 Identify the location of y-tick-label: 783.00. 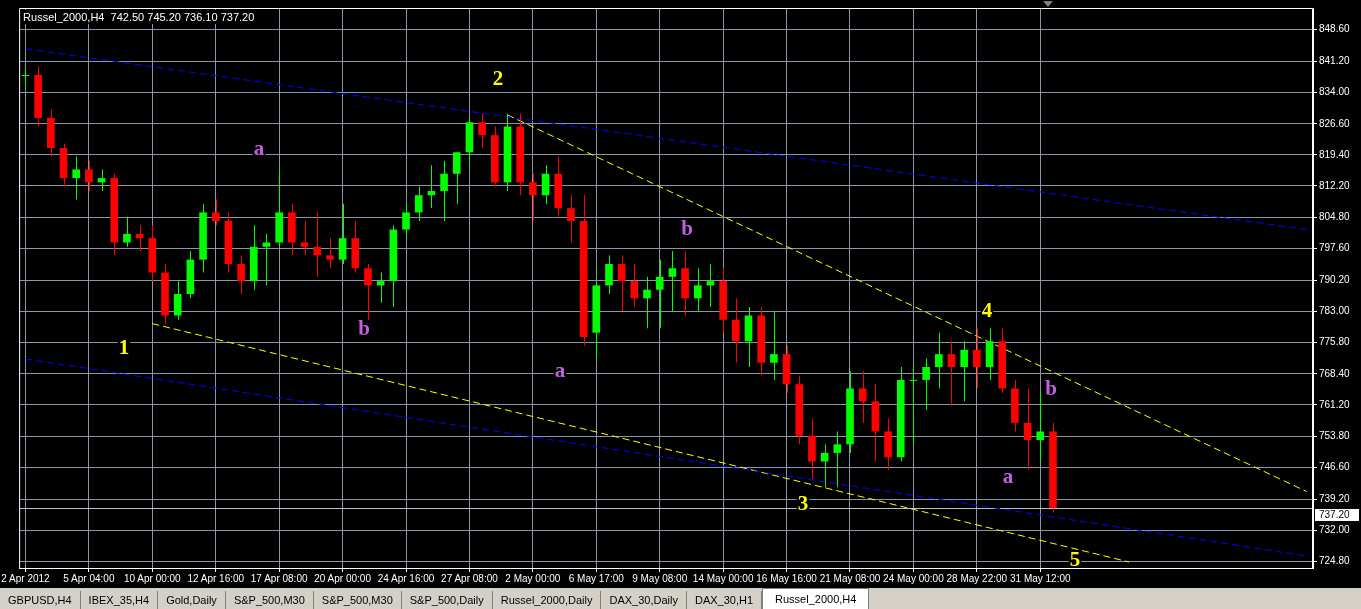
(1335, 310).